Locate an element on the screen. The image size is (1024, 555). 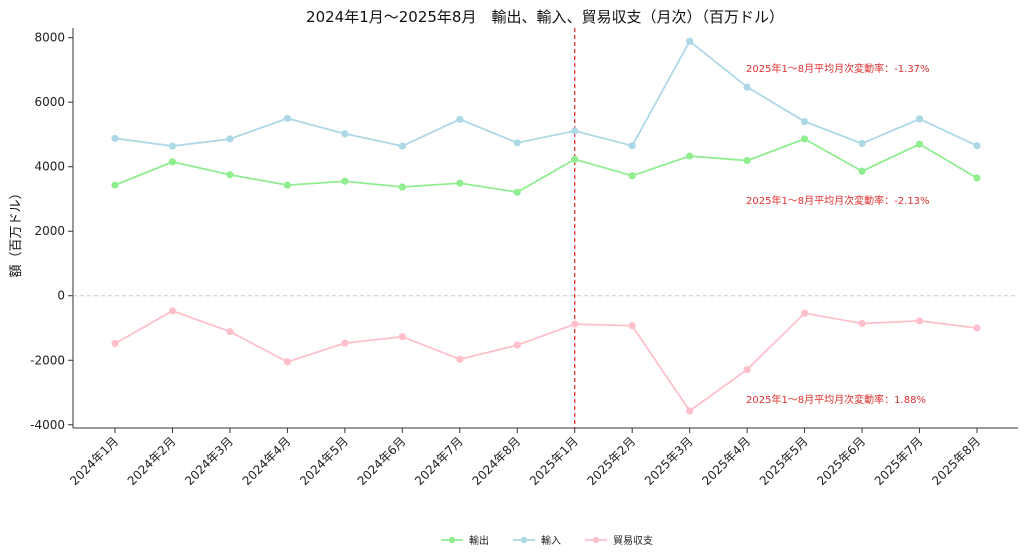
x-tick-label: 2024年5月 is located at coordinates (324, 461).